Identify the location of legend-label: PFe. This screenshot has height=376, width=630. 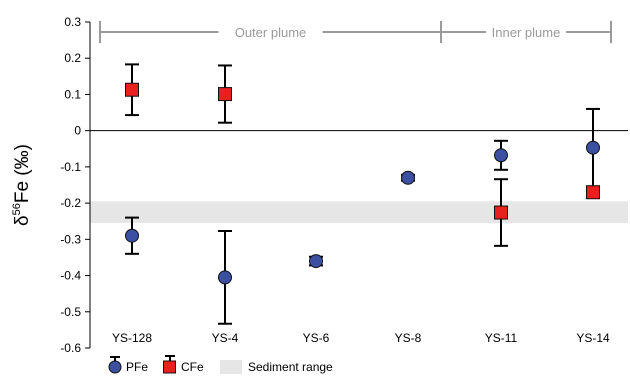
(137, 367).